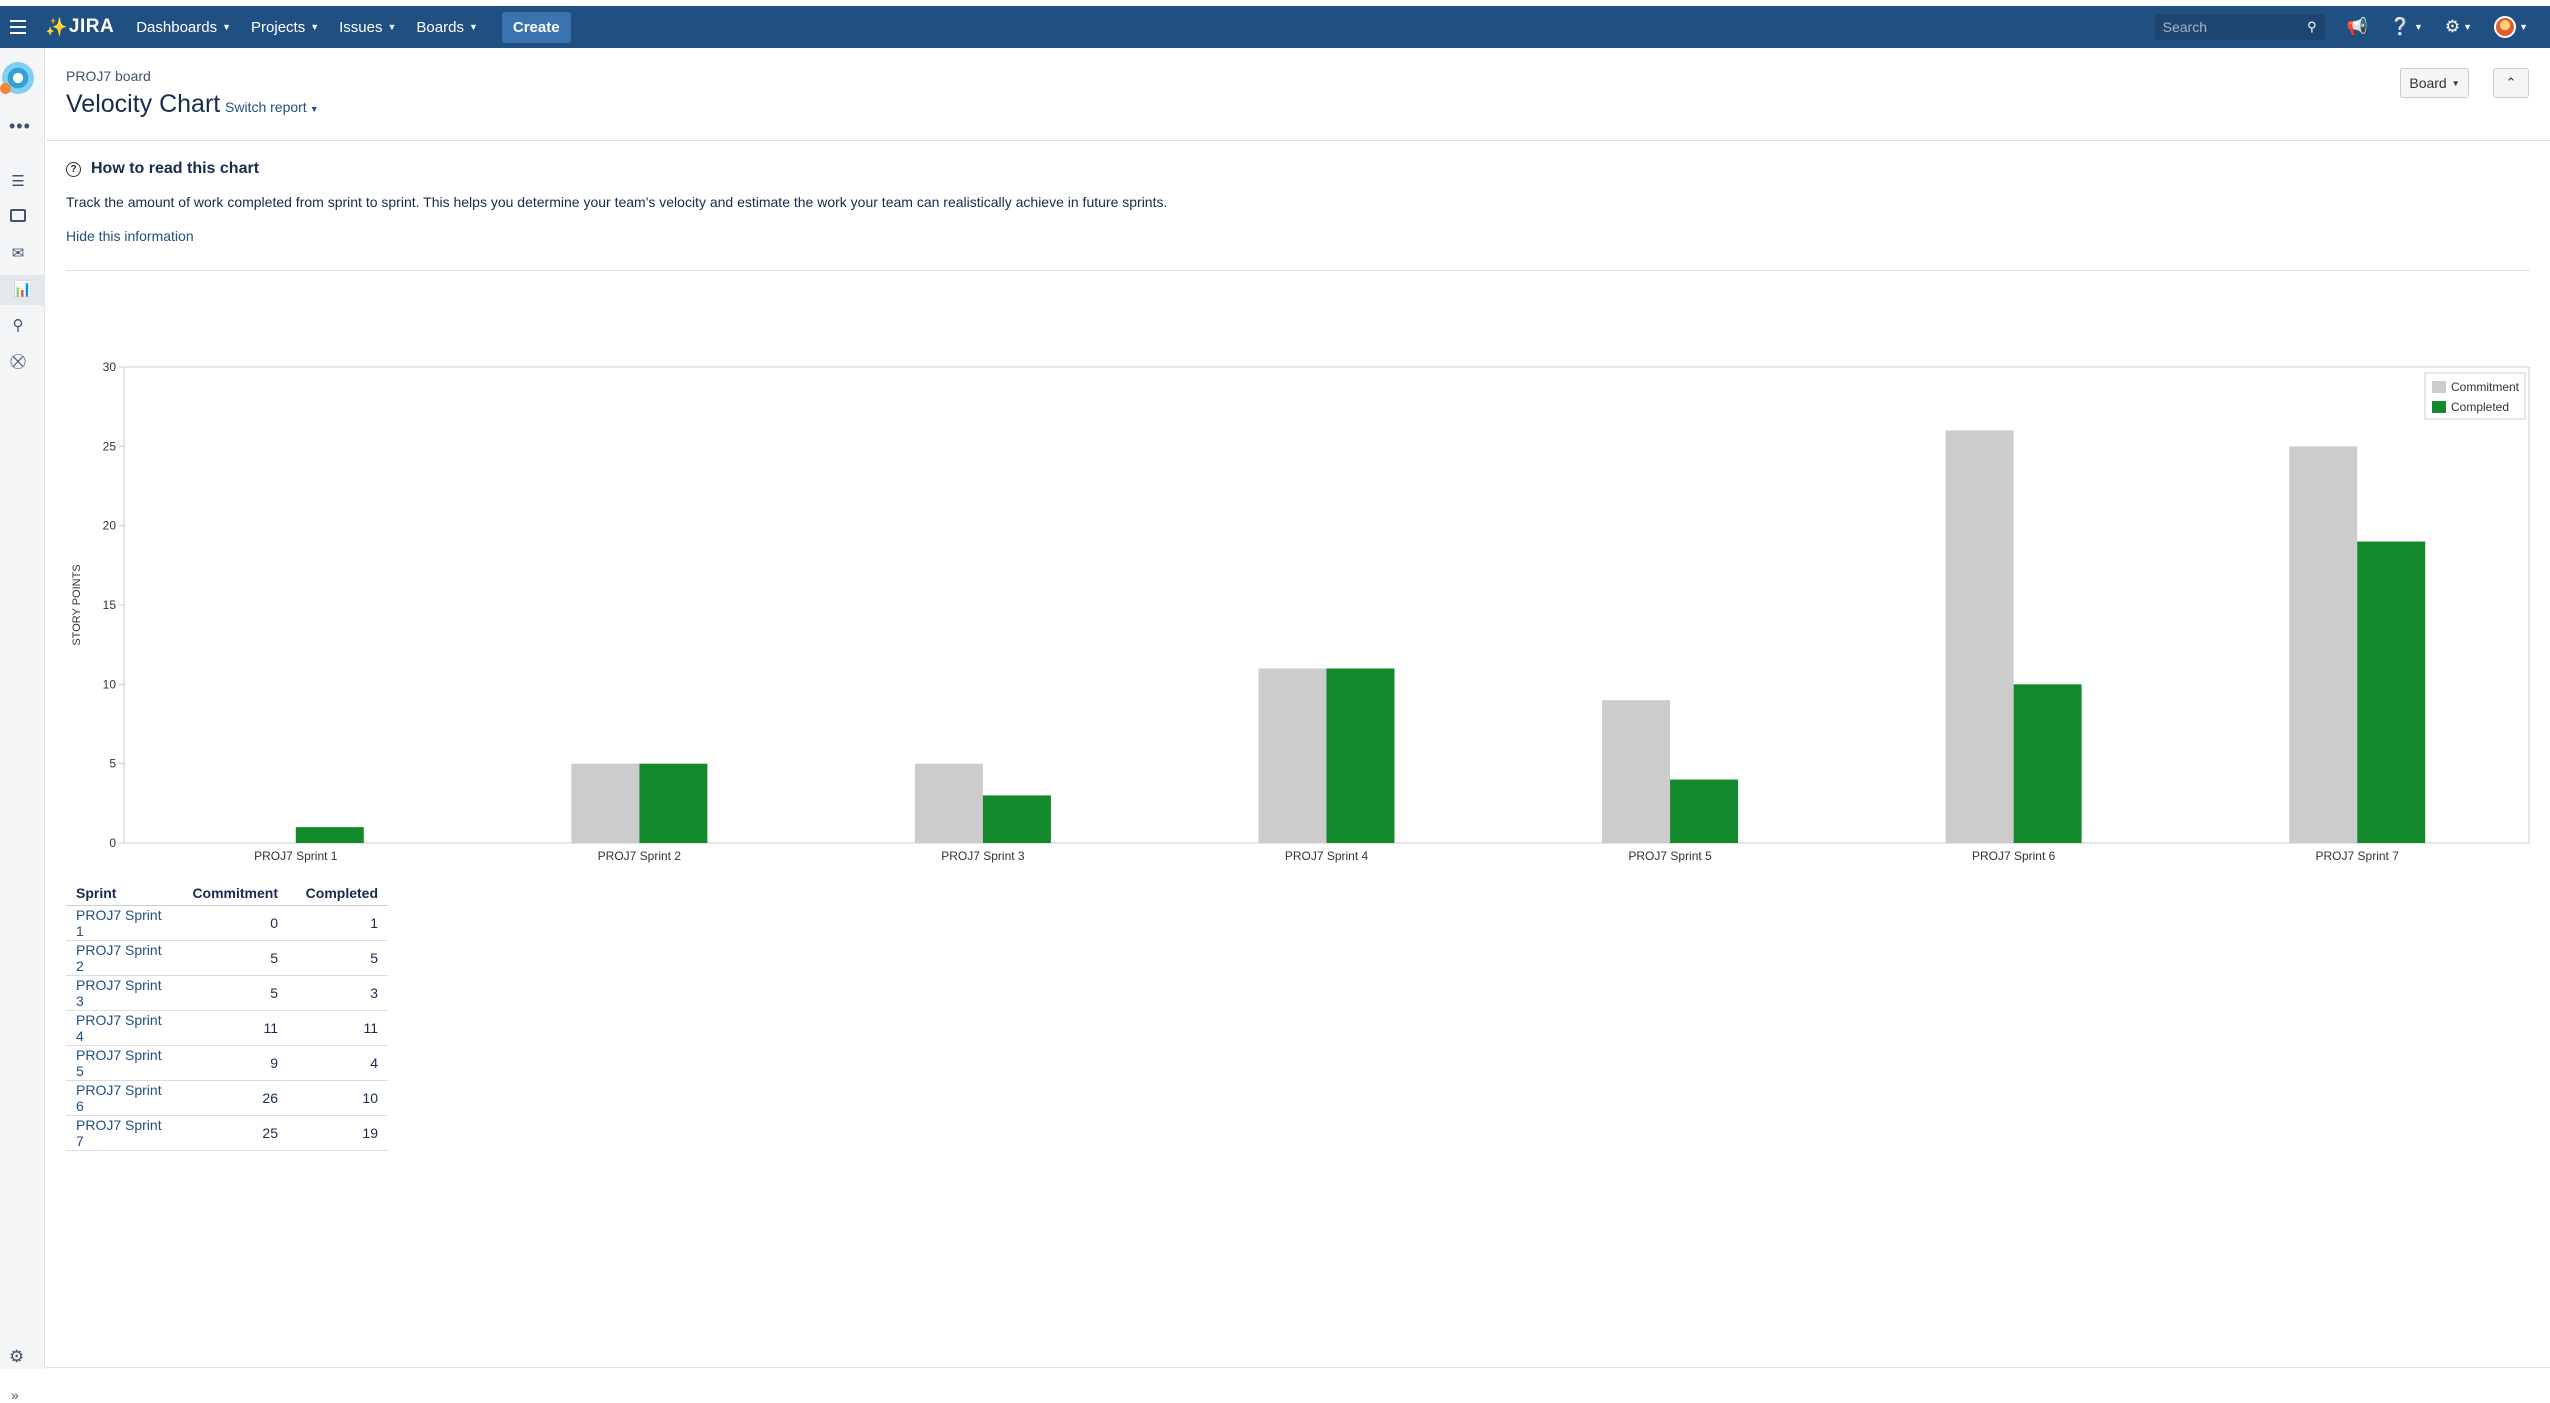 The height and width of the screenshot is (1403, 2550). I want to click on sprint-link: PROJ7 Sprint 3, so click(124, 993).